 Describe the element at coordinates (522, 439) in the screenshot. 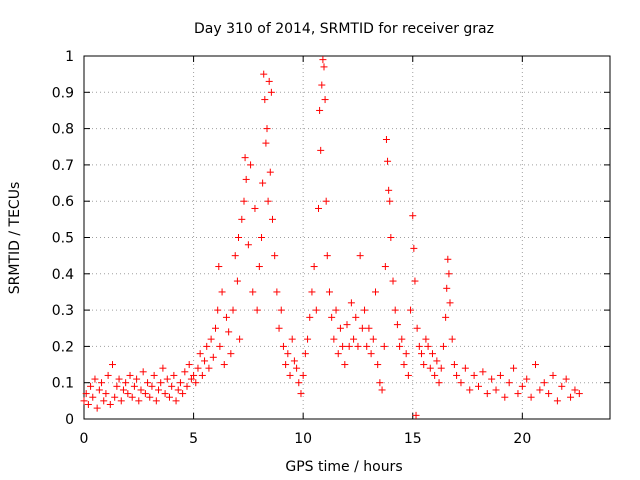

I see `x-tick-label: 20` at that location.